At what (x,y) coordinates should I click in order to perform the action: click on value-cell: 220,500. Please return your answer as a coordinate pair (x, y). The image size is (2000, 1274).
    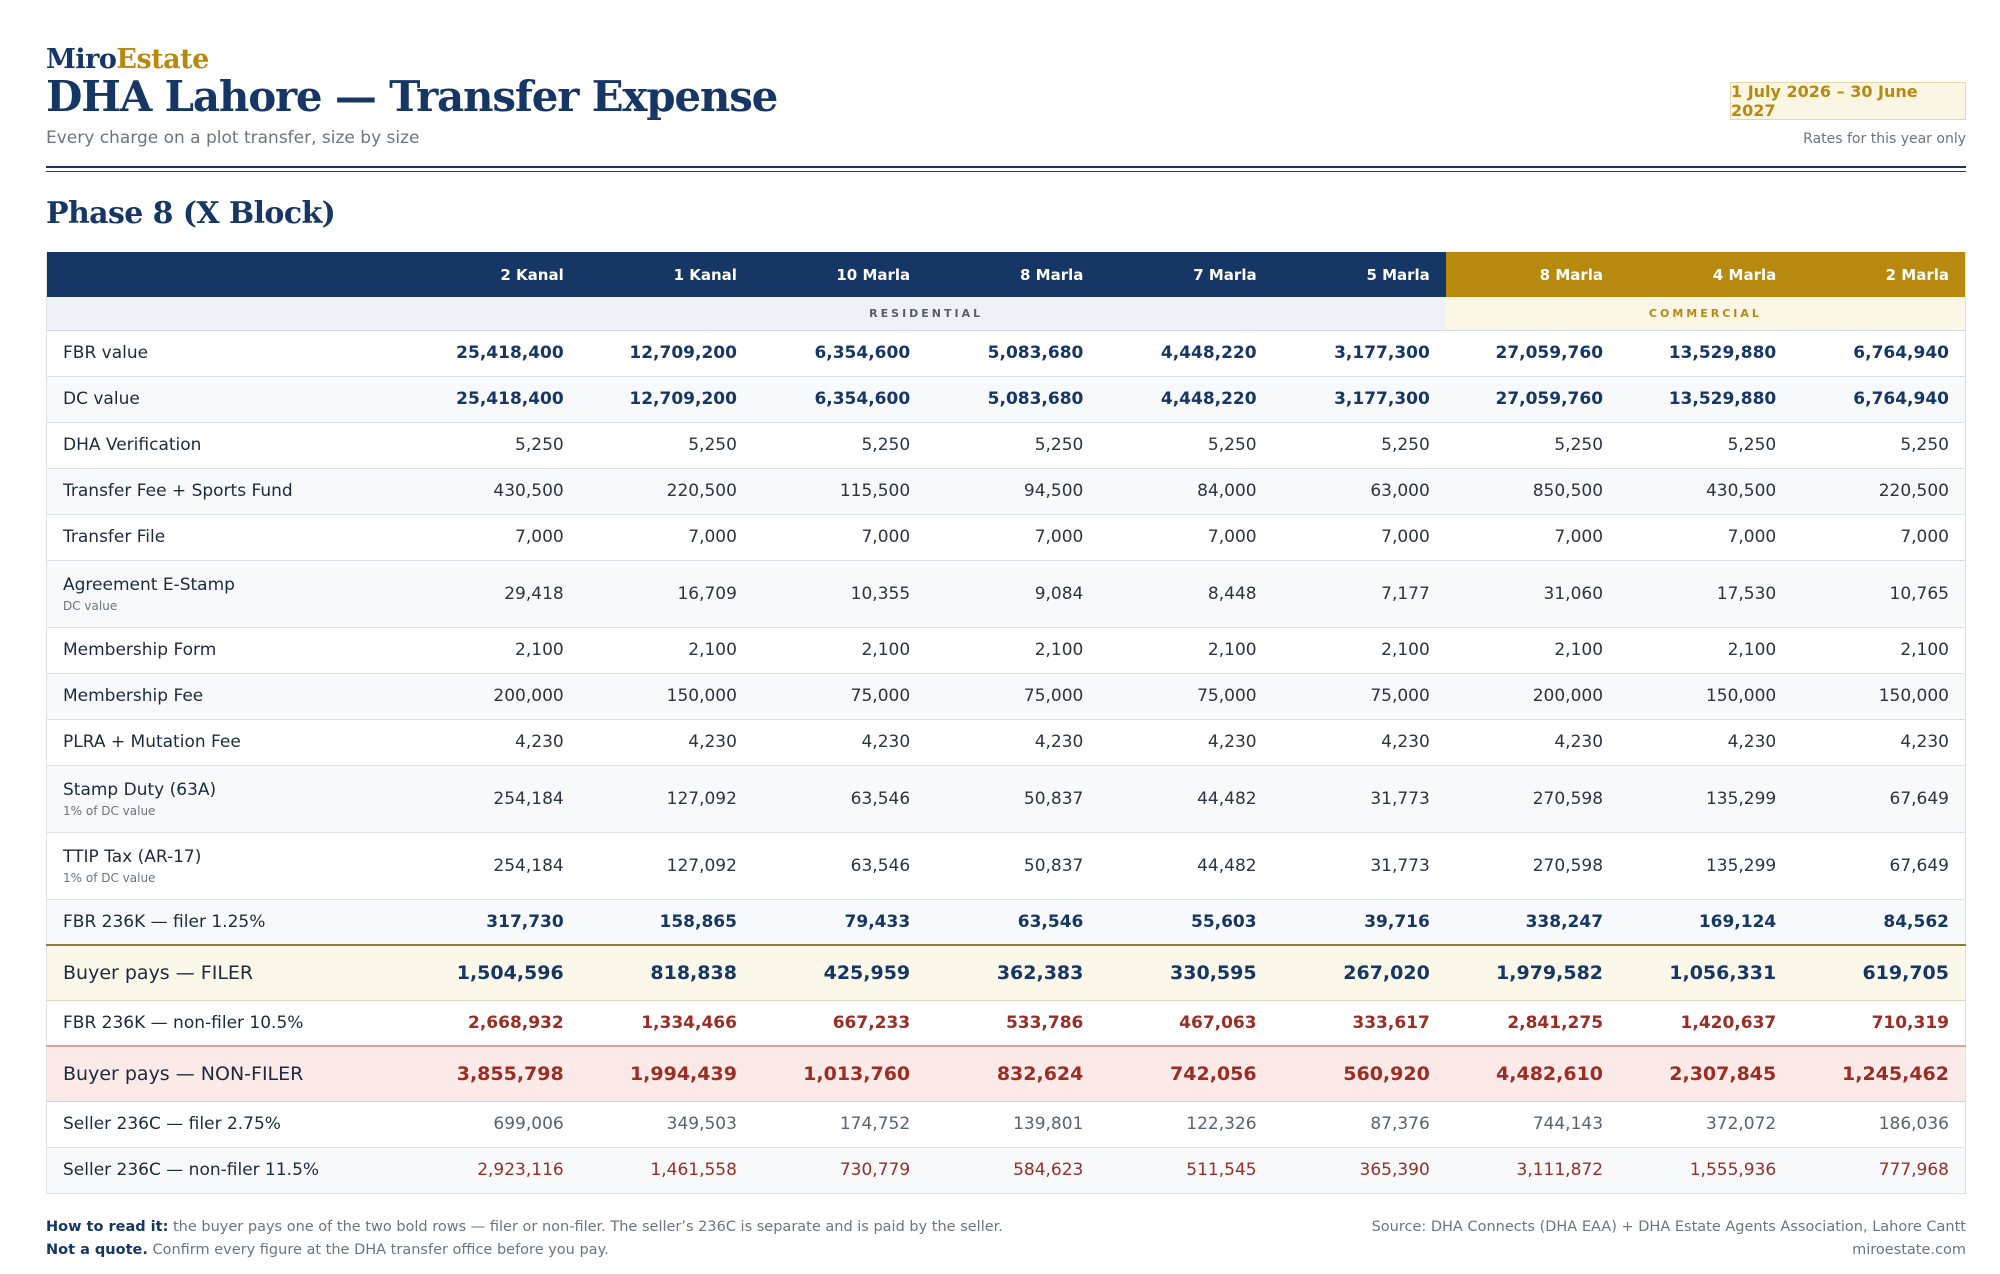
    Looking at the image, I should click on (666, 491).